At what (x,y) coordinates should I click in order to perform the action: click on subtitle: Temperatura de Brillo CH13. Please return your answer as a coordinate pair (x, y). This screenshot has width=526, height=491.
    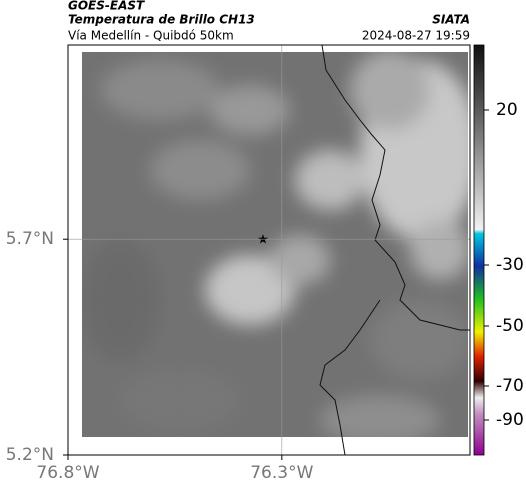
    Looking at the image, I should click on (161, 20).